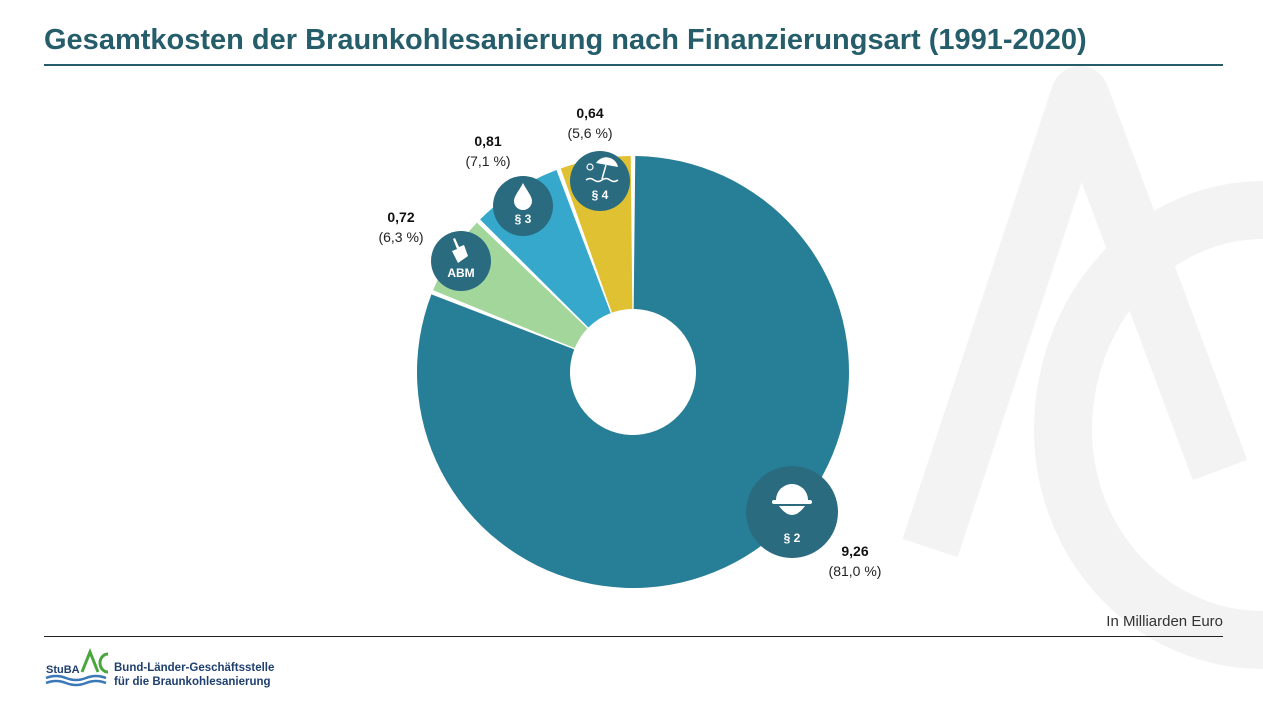 Image resolution: width=1263 pixels, height=705 pixels. Describe the element at coordinates (460, 250) in the screenshot. I see `shovel-icon` at that location.